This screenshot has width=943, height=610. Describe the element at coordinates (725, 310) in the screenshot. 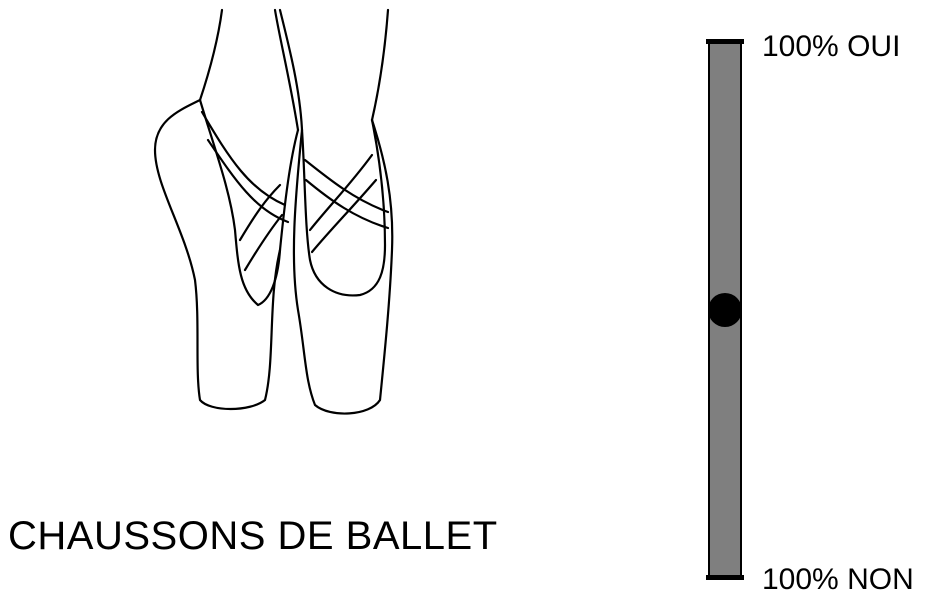

I see `scale-marker` at that location.